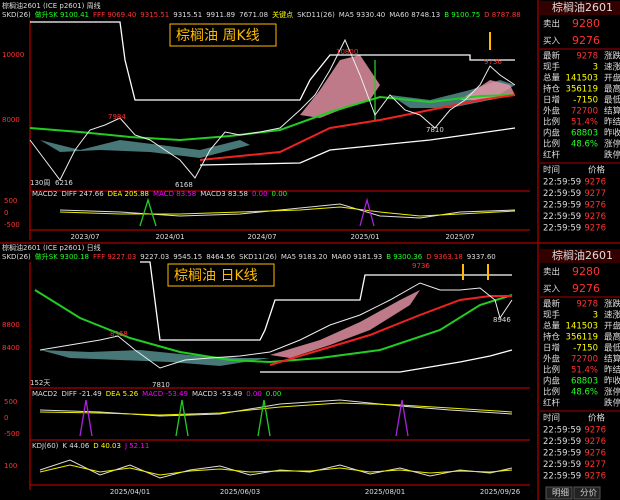  What do you see at coordinates (16, 257) in the screenshot?
I see `indicator-text: SKD(26)` at bounding box center [16, 257].